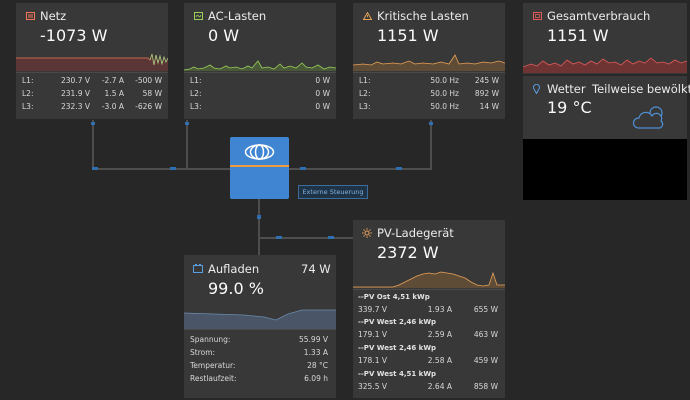 The height and width of the screenshot is (400, 690). Describe the element at coordinates (53, 16) in the screenshot. I see `grid-title: Netz` at that location.